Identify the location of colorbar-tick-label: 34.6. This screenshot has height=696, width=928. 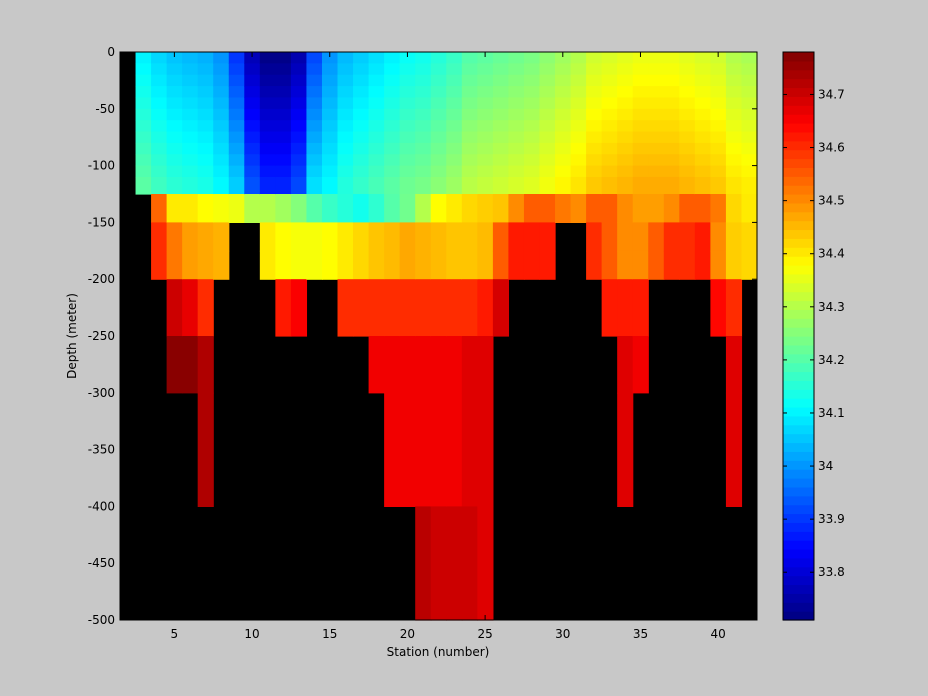
(831, 148).